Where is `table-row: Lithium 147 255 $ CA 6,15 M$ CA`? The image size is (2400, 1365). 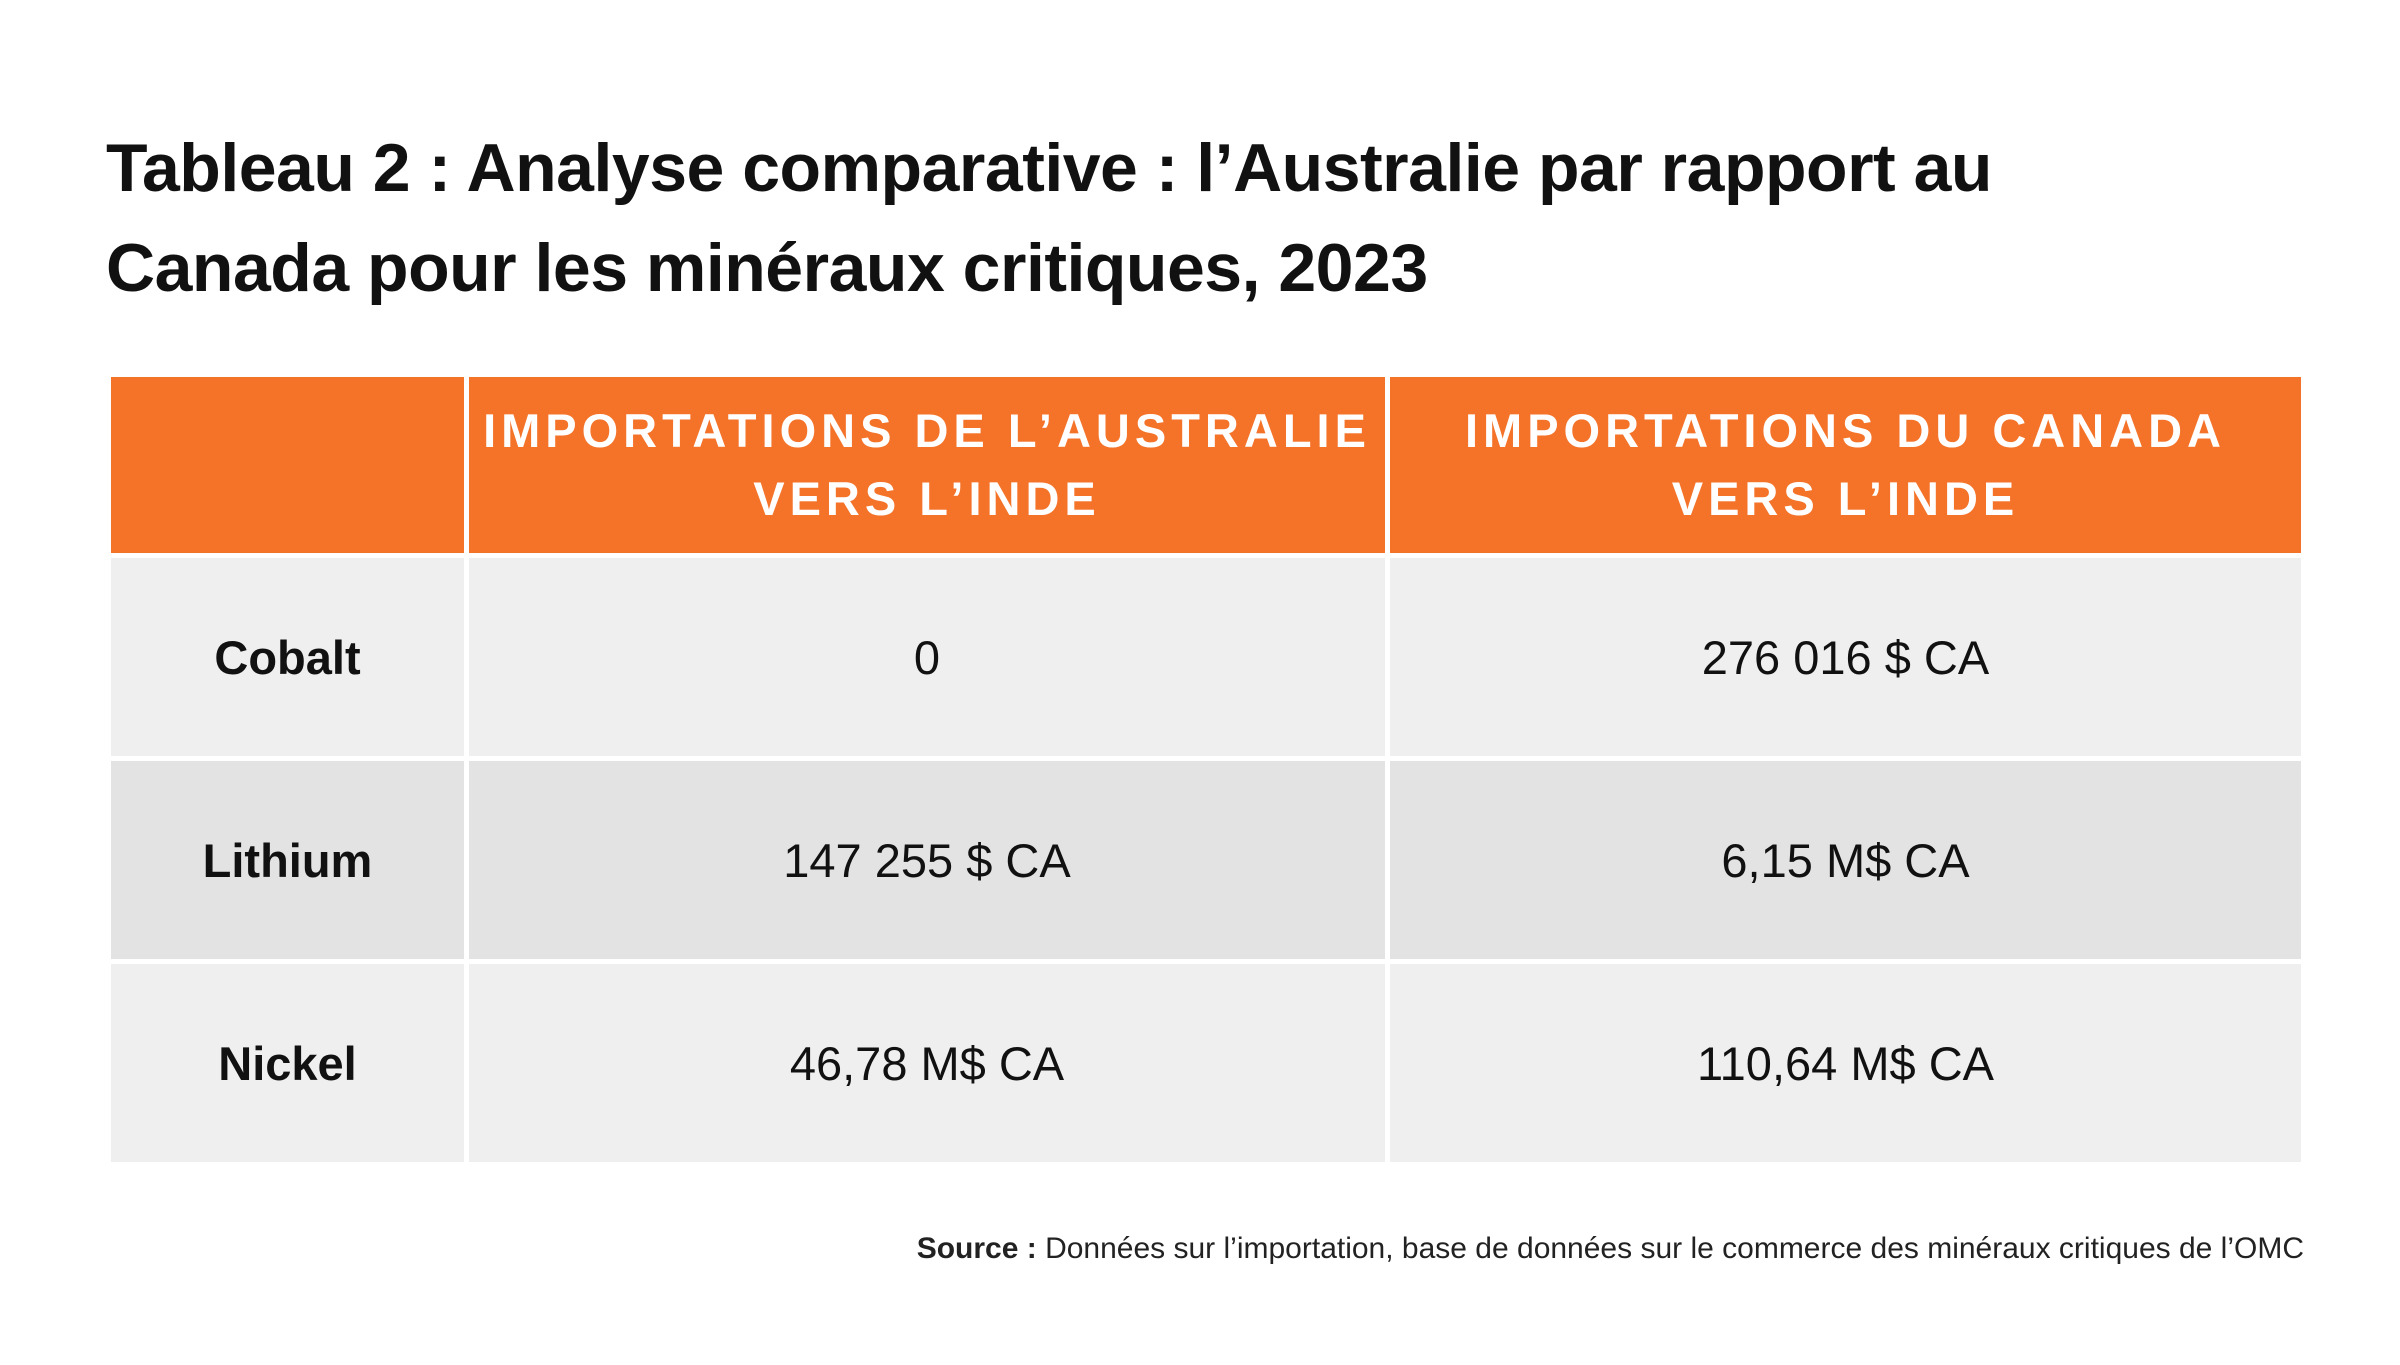
table-row: Lithium 147 255 $ CA 6,15 M$ CA is located at coordinates (1206, 860).